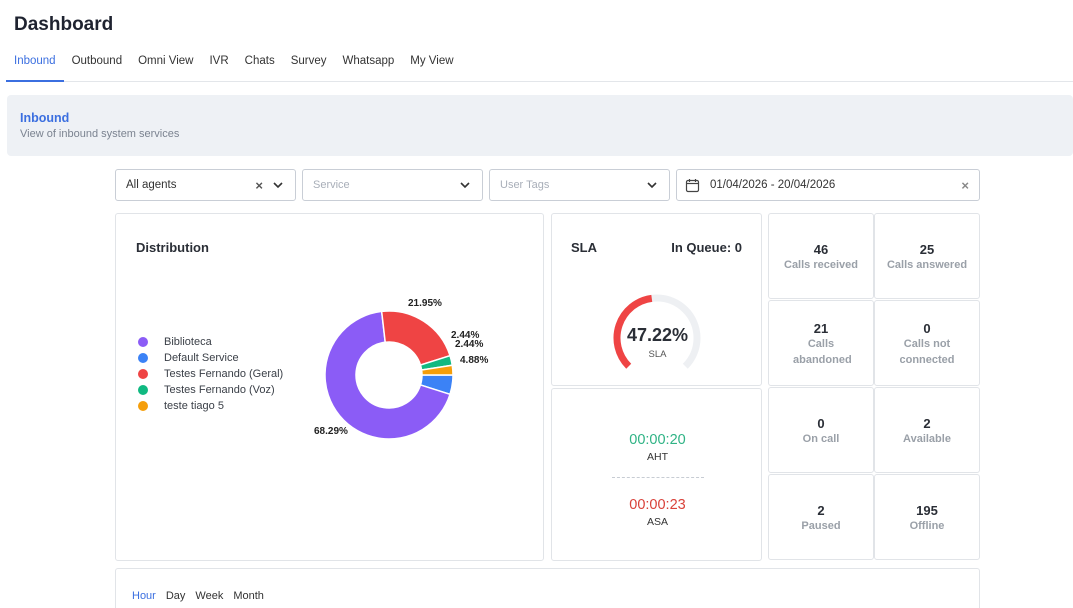  Describe the element at coordinates (927, 352) in the screenshot. I see `stat-label: Calls not connected` at that location.